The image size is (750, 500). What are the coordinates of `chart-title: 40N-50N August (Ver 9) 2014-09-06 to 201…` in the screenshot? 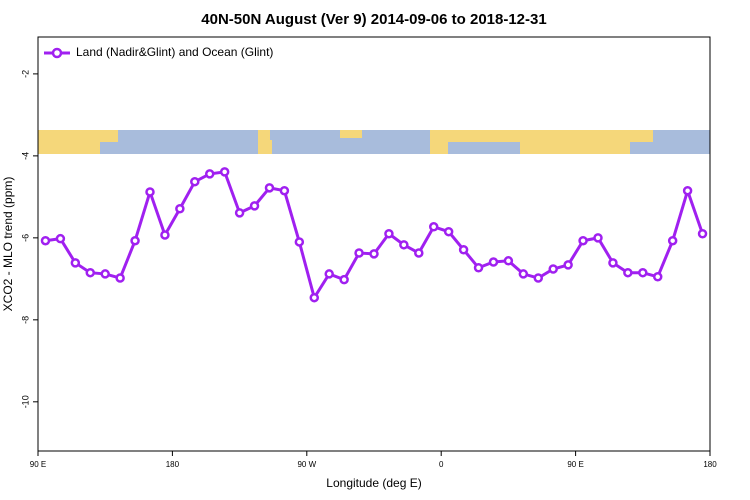 It's located at (373, 19).